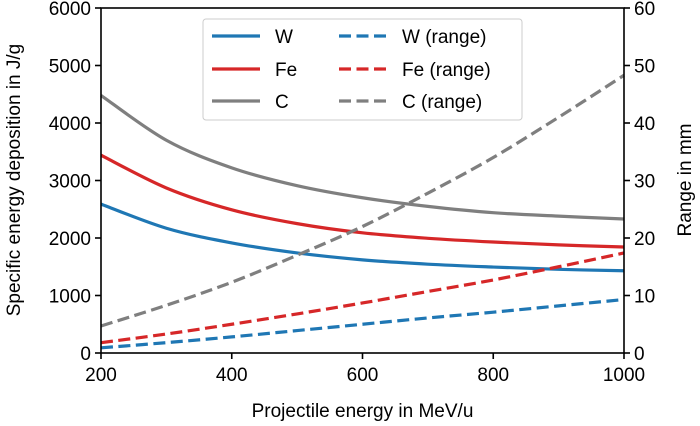  I want to click on y-tick-label: 5000, so click(70, 67).